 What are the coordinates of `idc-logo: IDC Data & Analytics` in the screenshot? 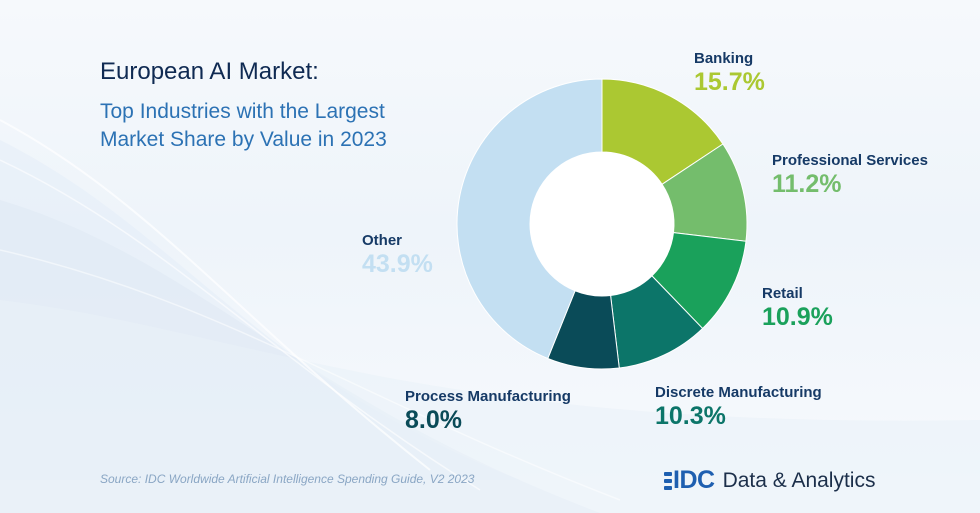 It's located at (769, 480).